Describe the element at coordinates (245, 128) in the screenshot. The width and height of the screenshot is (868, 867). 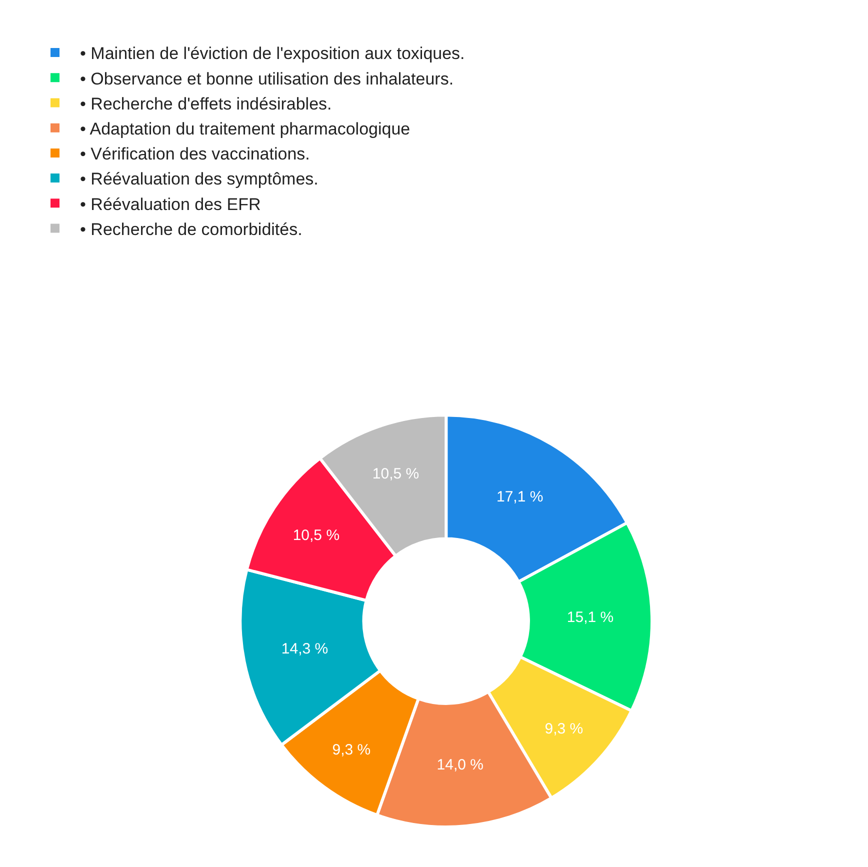
I see `legend-label: • Adaptation du traitement pharmacologique` at that location.